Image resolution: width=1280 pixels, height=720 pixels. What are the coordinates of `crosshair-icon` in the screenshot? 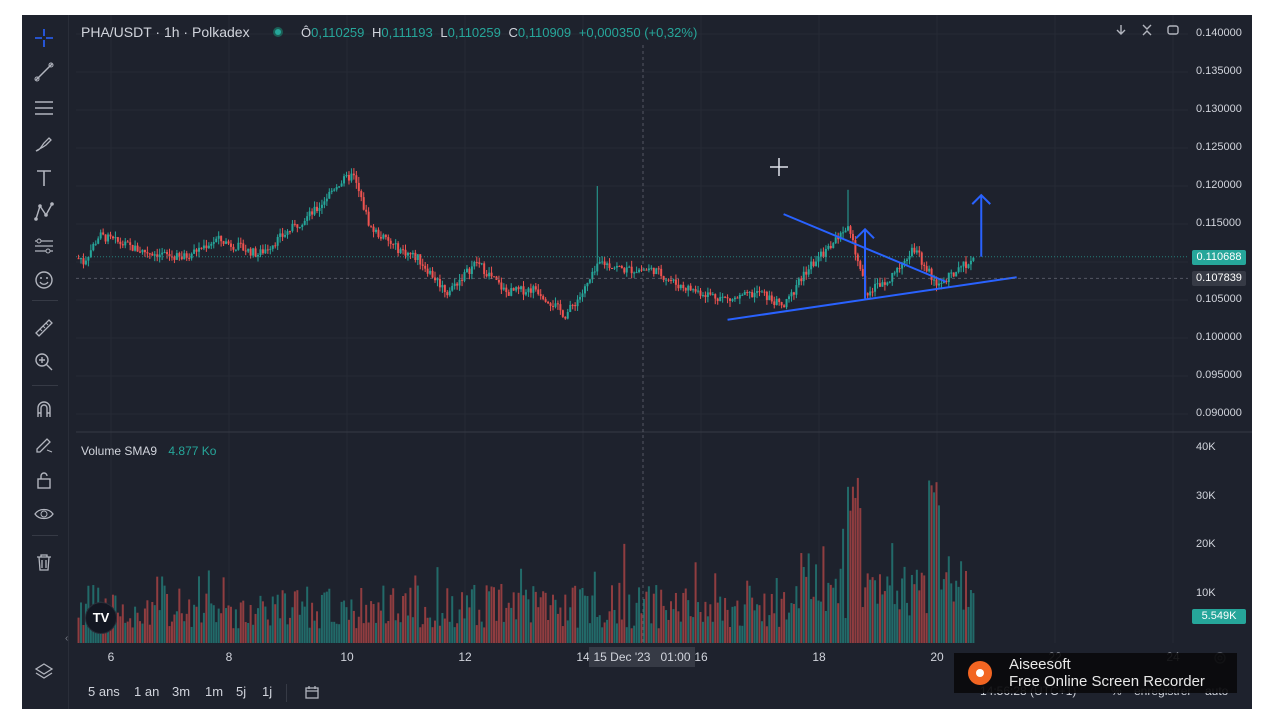 It's located at (44, 38).